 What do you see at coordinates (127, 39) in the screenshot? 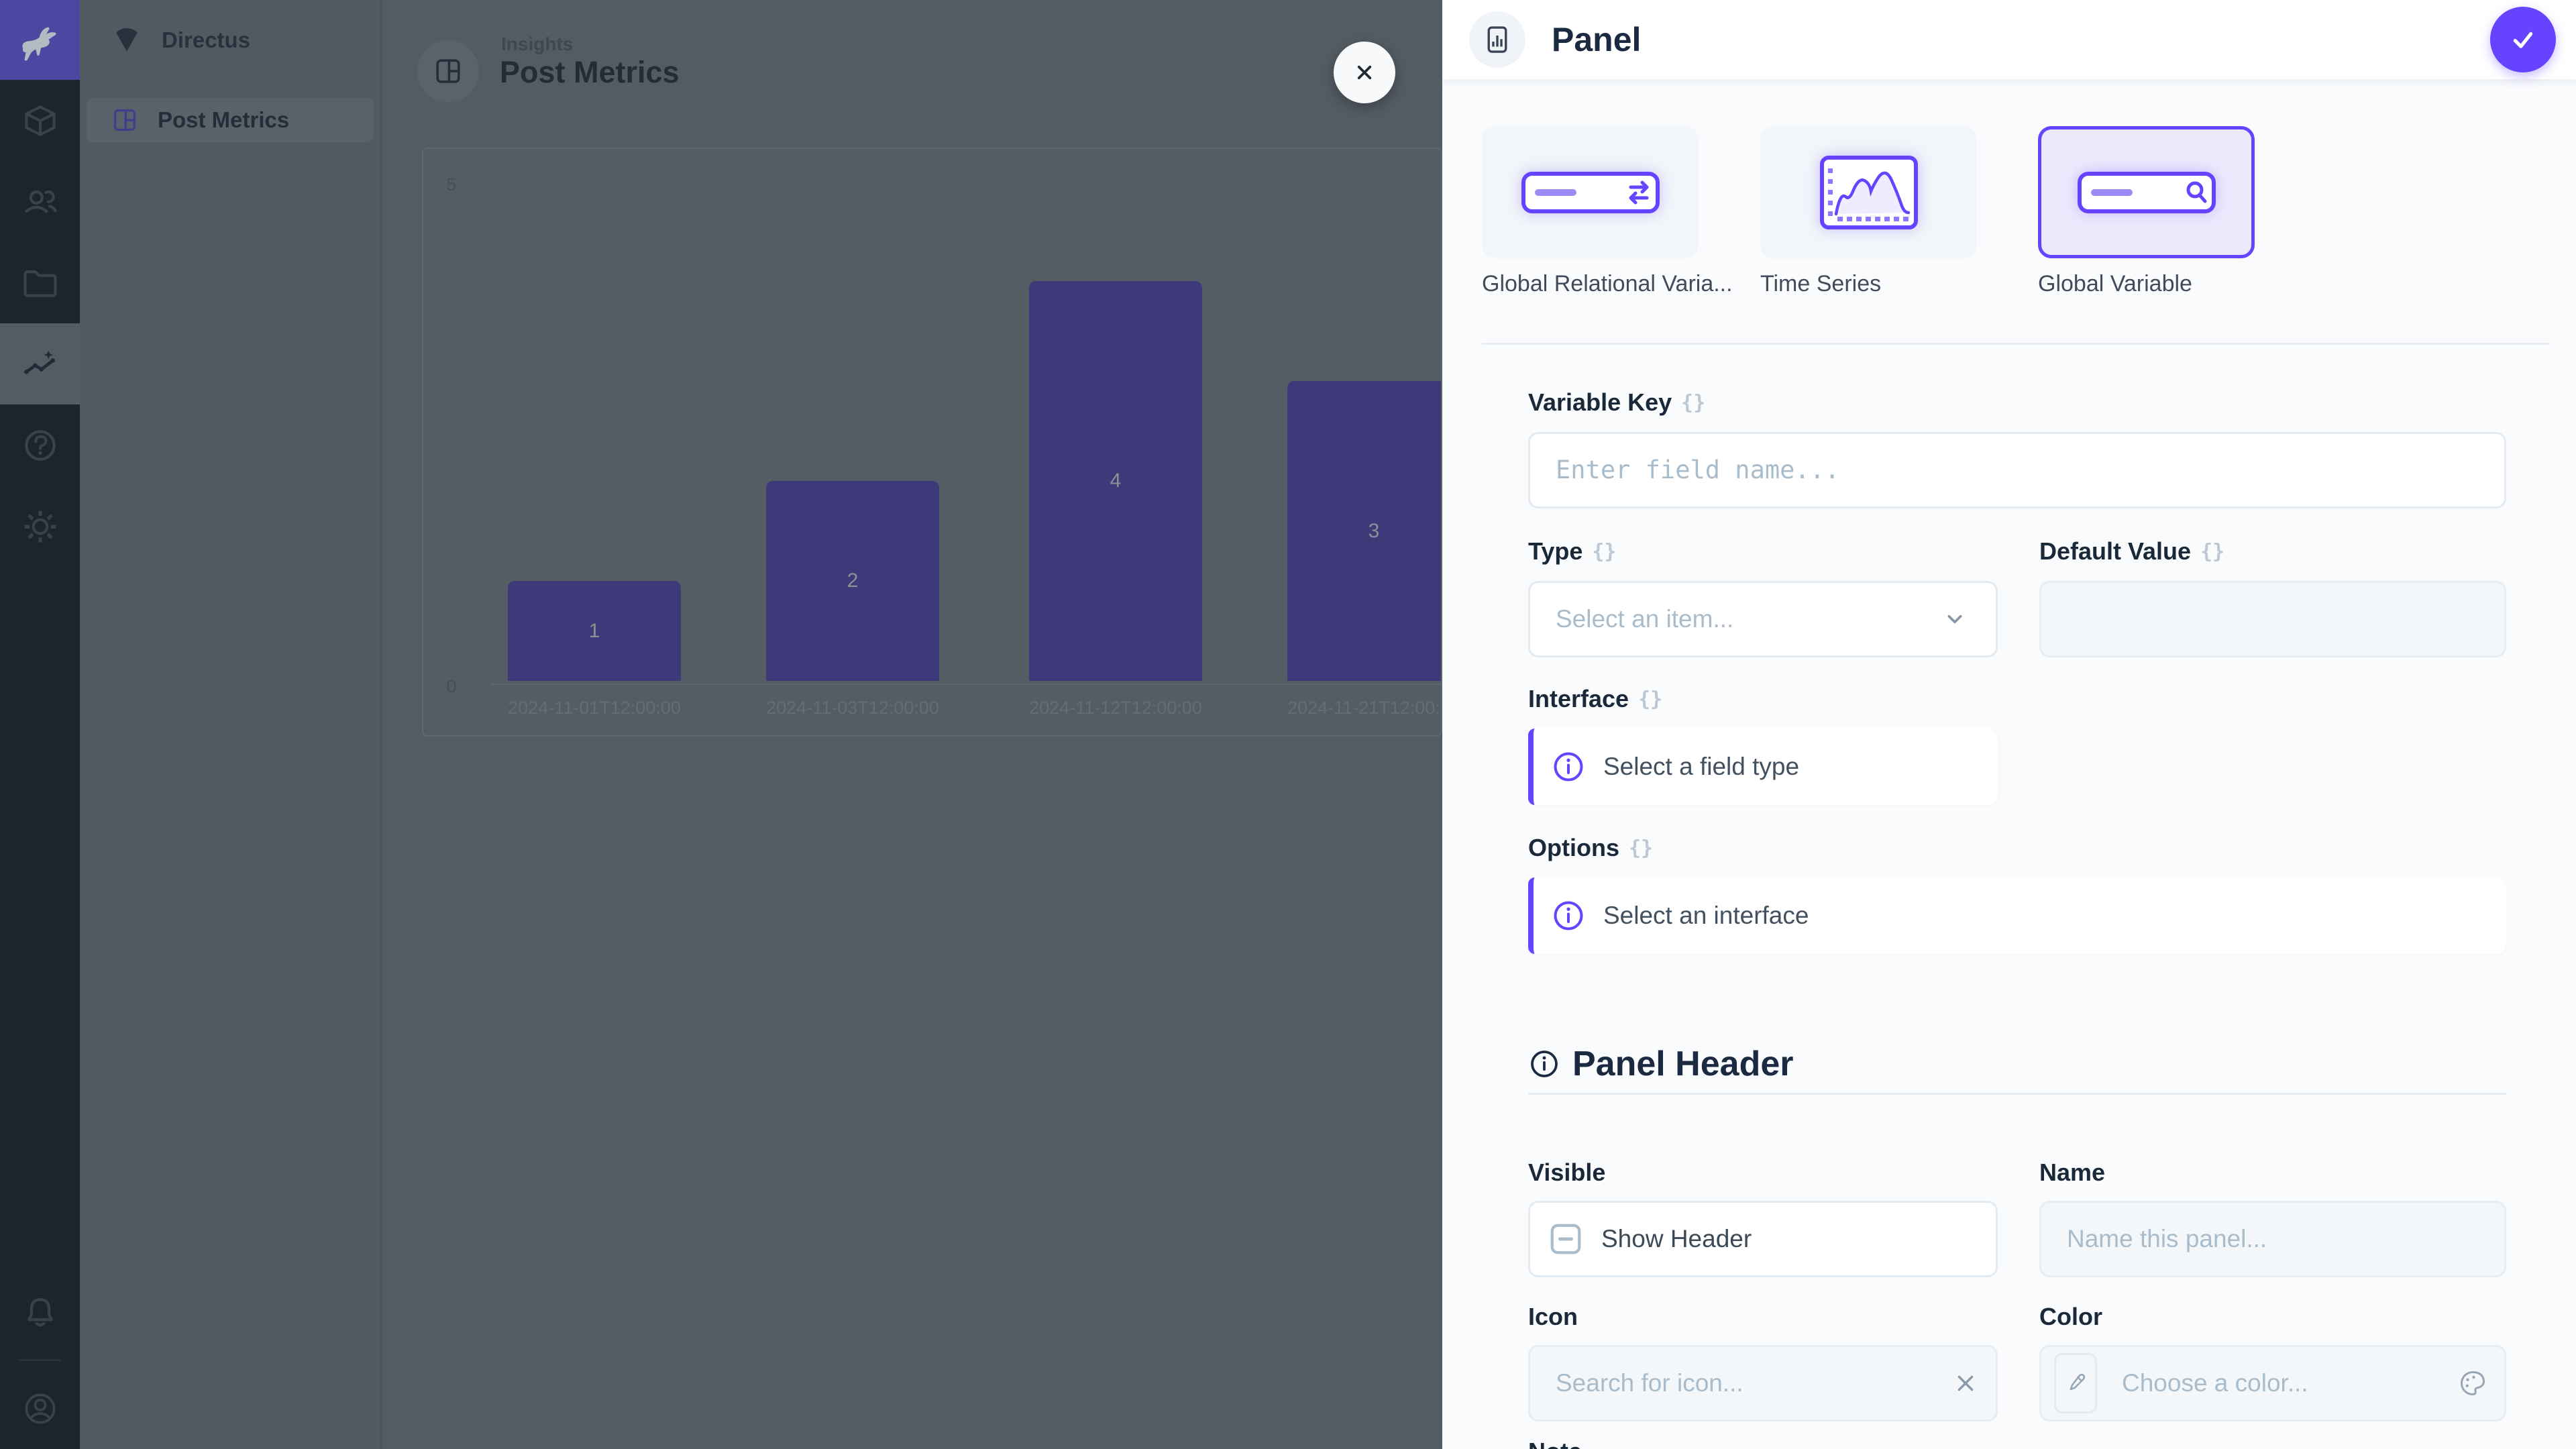
I see `project-icon` at bounding box center [127, 39].